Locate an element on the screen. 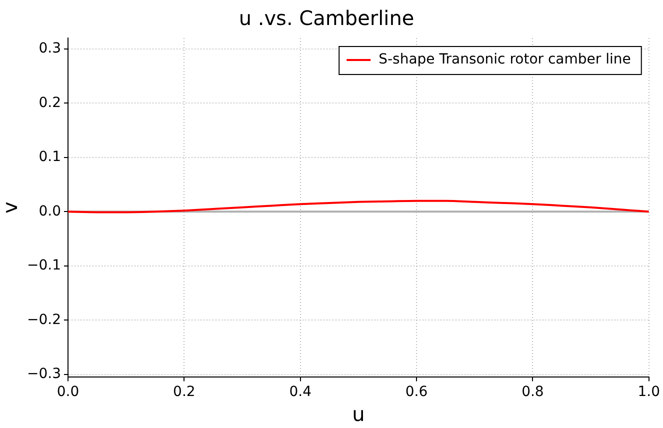  y-tick-label: −0.1 is located at coordinates (43, 266).